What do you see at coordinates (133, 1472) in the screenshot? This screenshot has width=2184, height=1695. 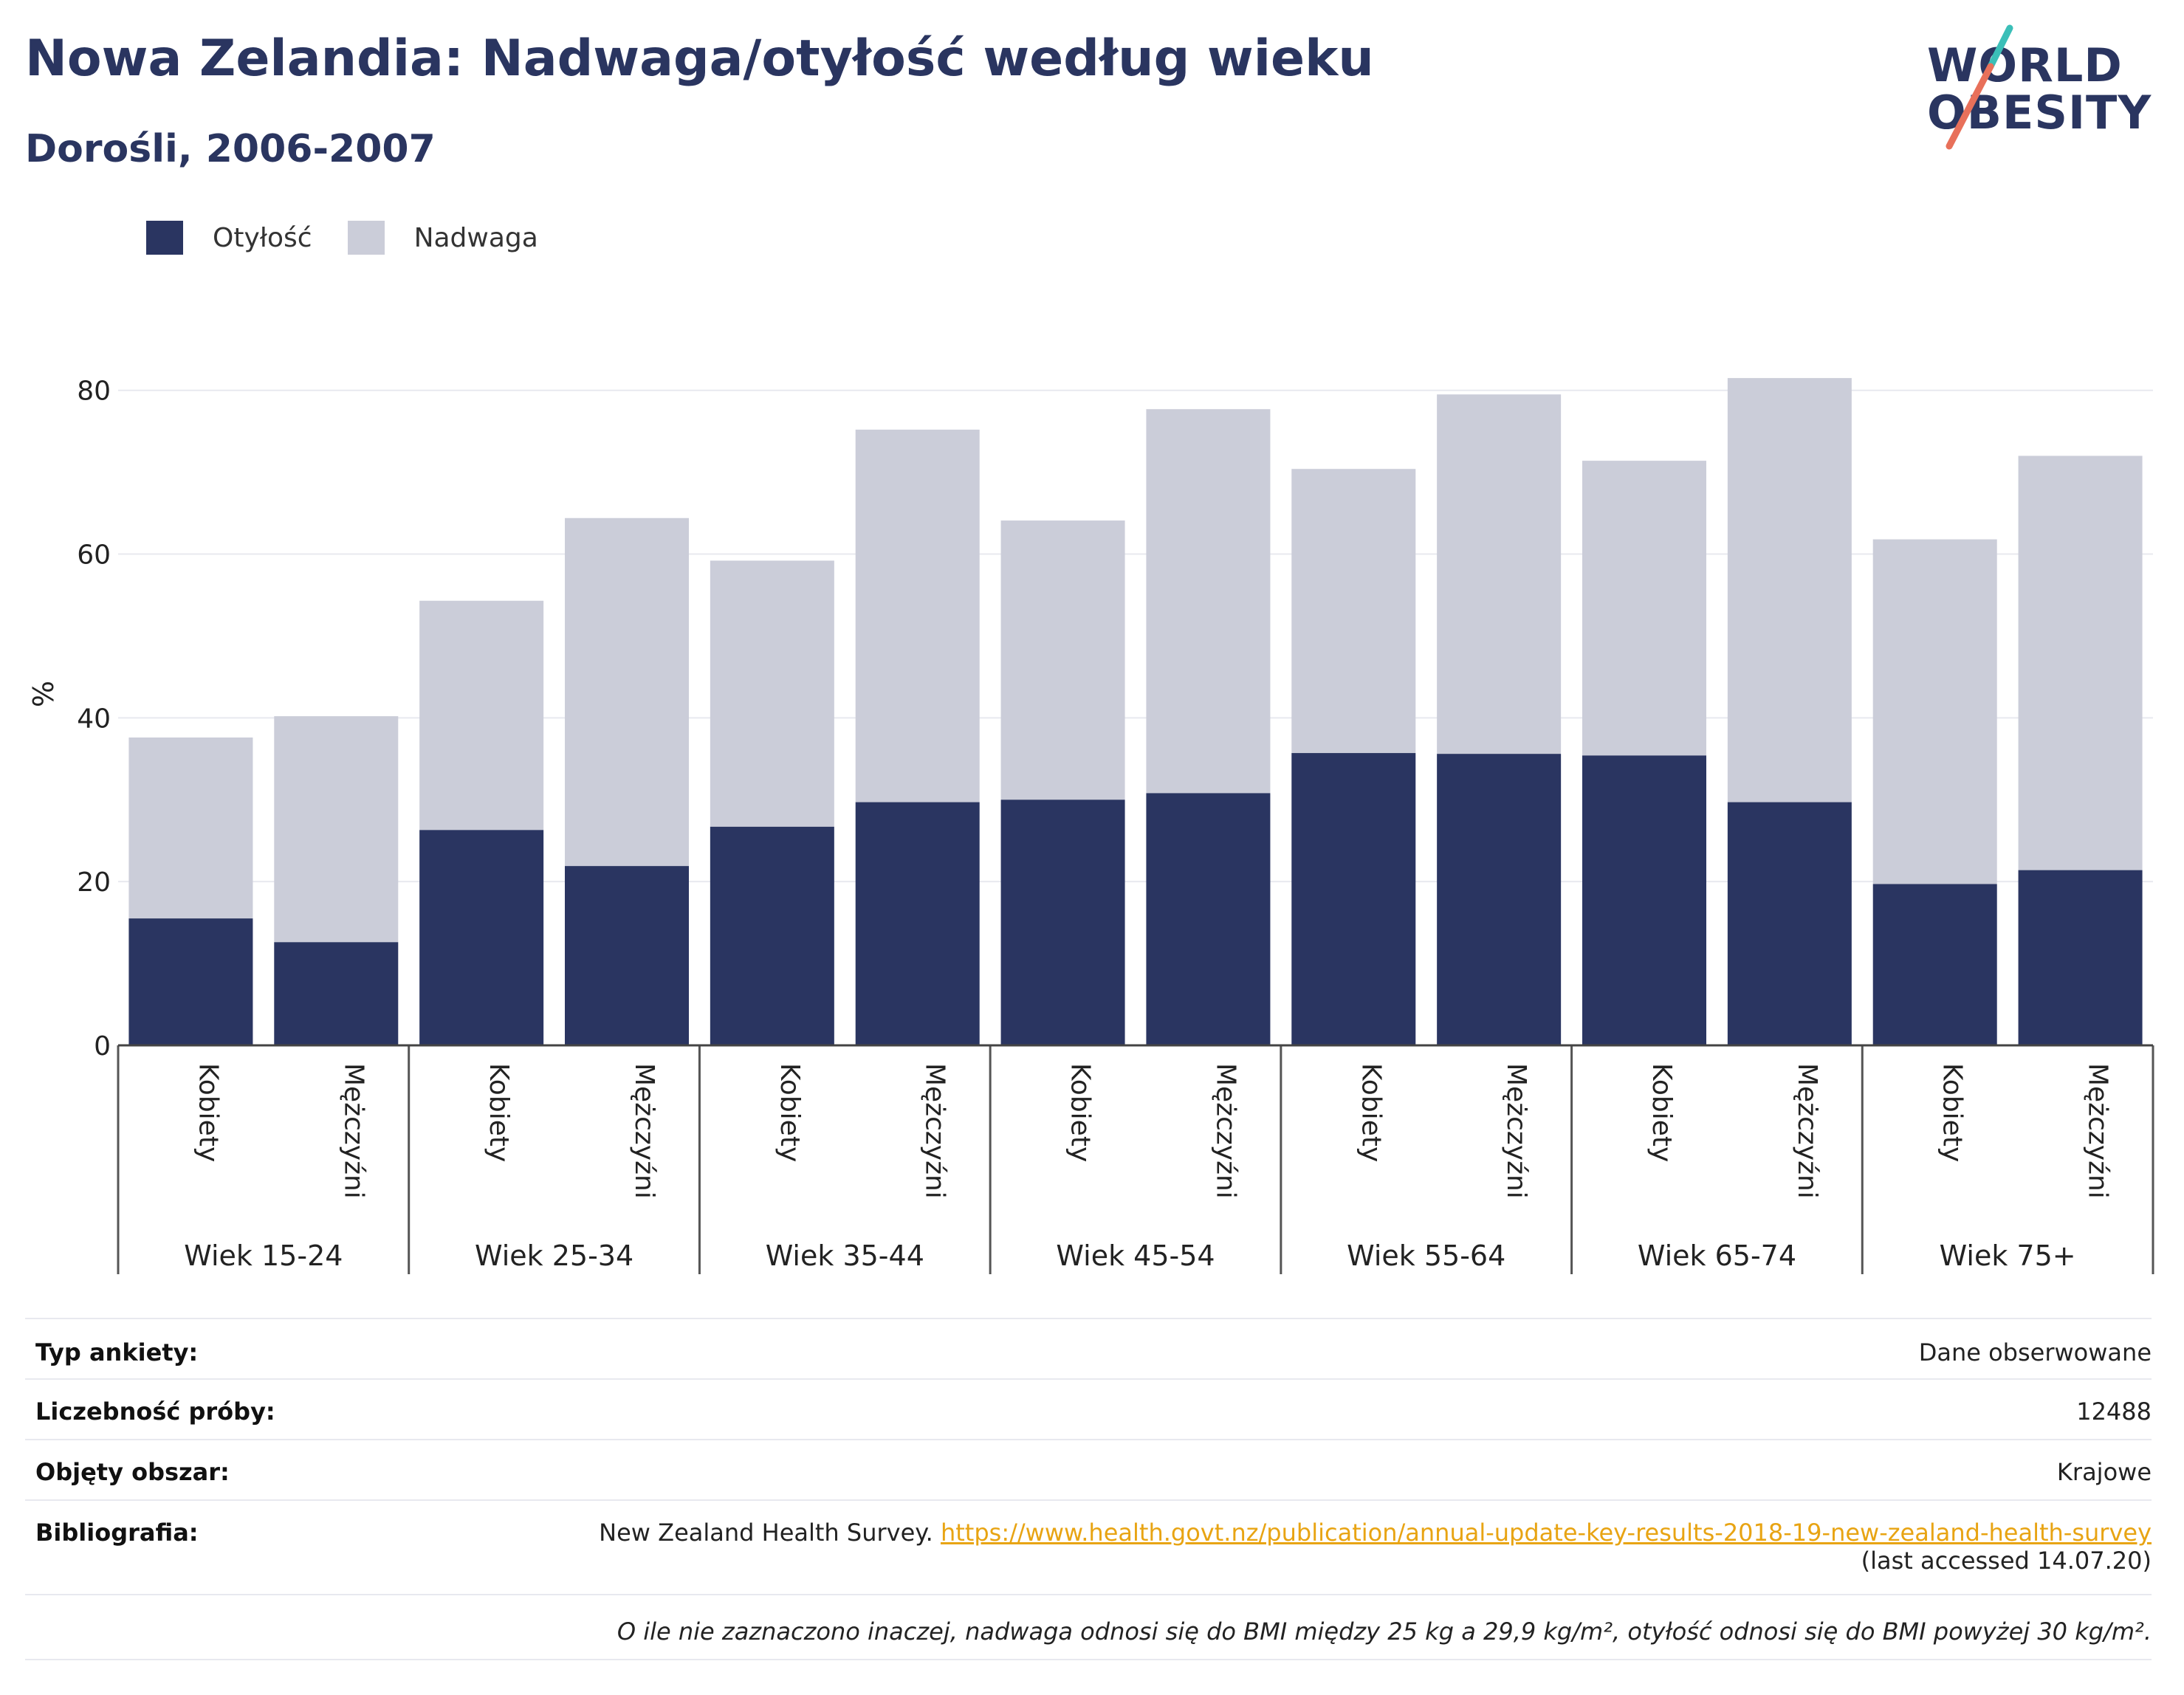 I see `area-label: Objęty obszar:` at bounding box center [133, 1472].